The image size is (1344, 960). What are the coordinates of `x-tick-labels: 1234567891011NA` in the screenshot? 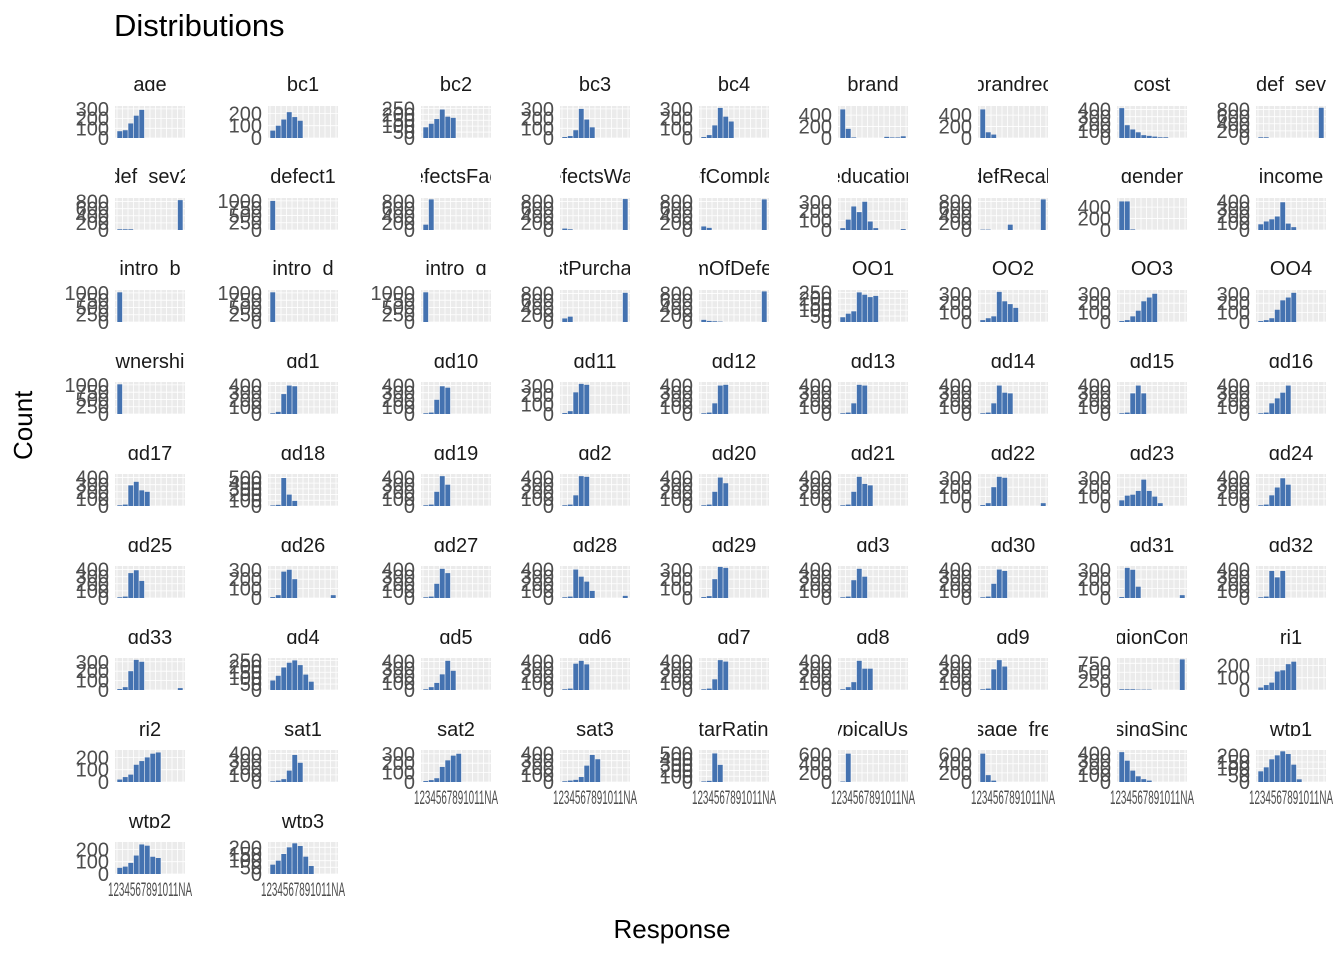 It's located at (595, 798).